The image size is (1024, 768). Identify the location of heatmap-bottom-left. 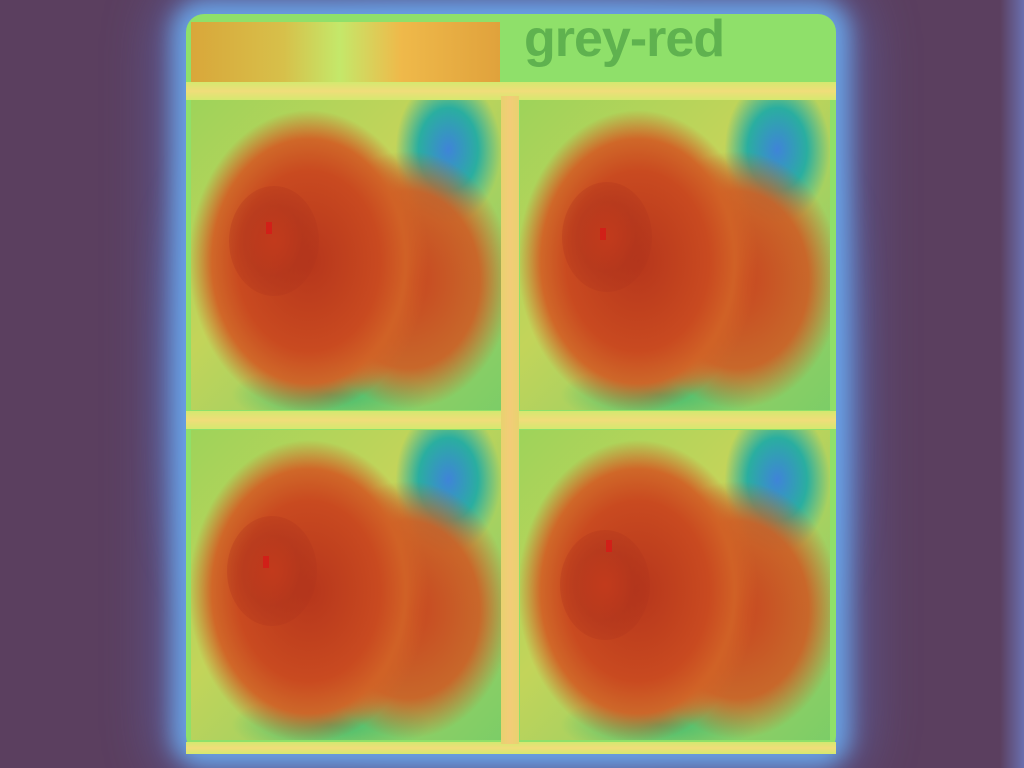
(346, 585).